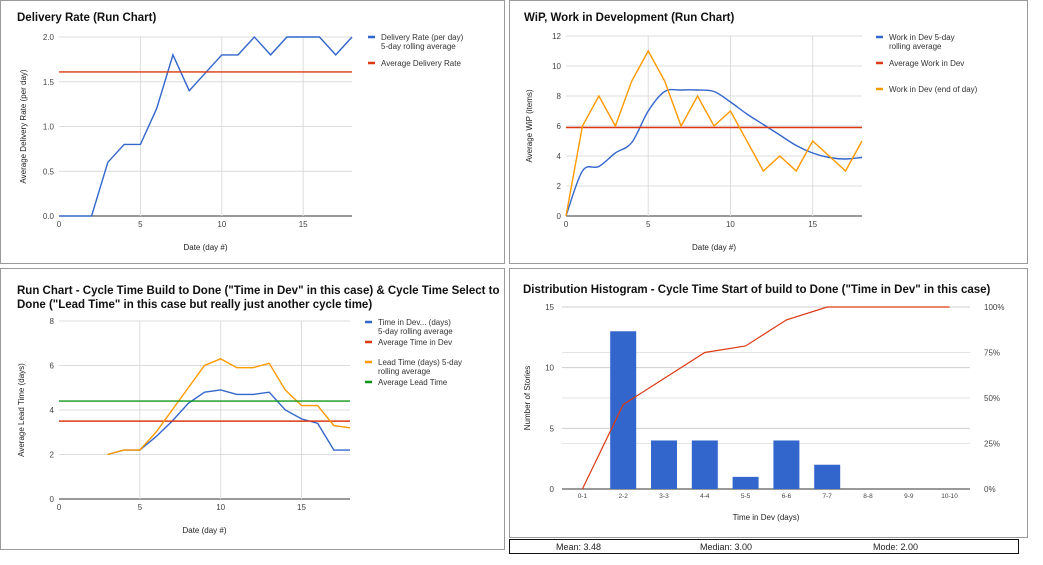 This screenshot has width=1043, height=565. What do you see at coordinates (949, 496) in the screenshot?
I see `x-tick-label: 10-10` at bounding box center [949, 496].